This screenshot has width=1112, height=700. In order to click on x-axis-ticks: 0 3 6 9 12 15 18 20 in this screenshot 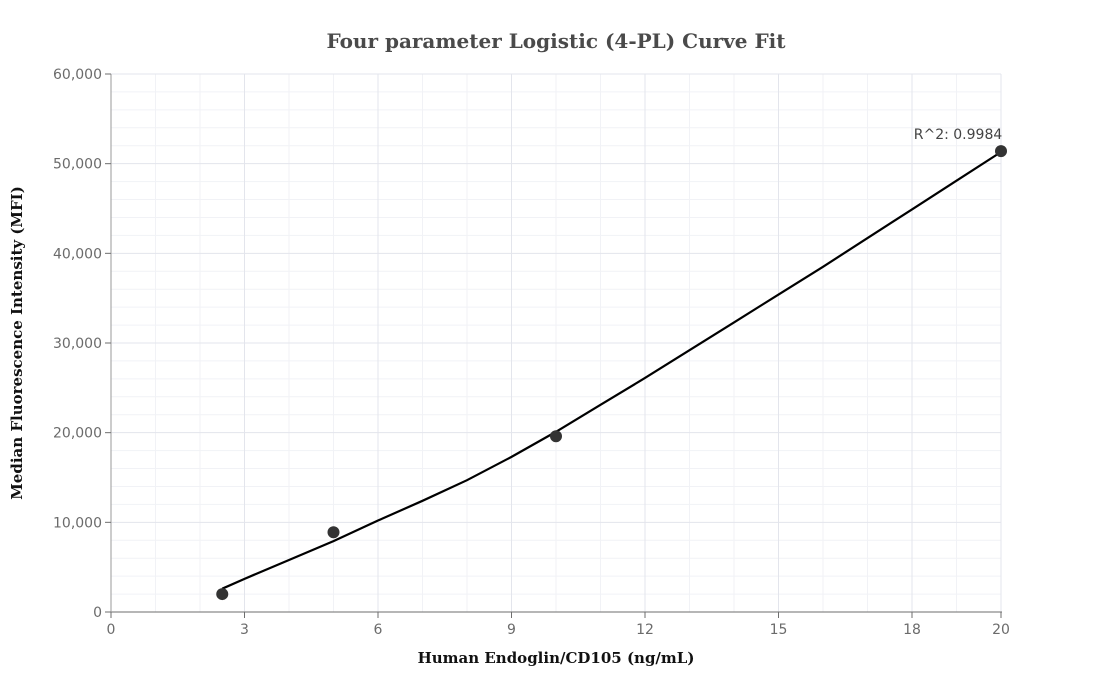, I will do `click(558, 625)`.